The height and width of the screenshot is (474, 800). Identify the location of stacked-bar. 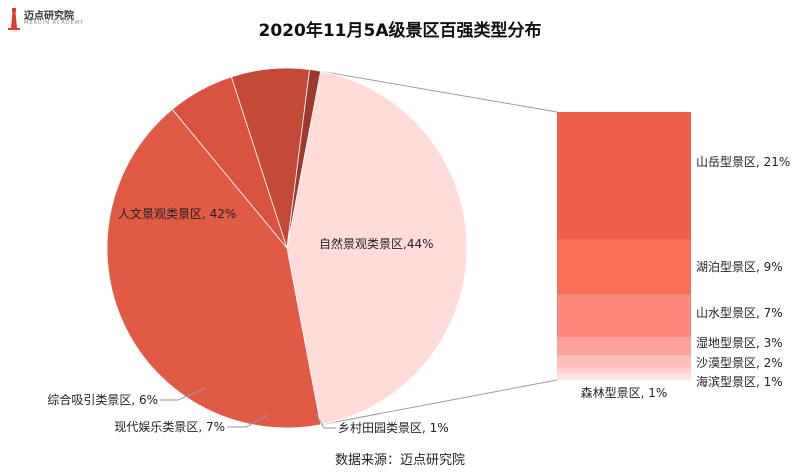
(624, 246).